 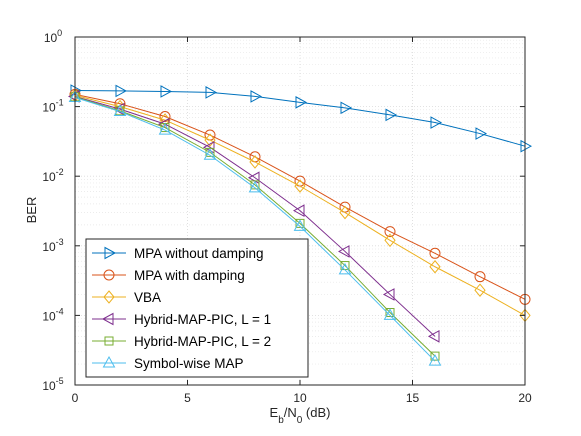 I want to click on y-tick-label: 10⁰, so click(x=53, y=36).